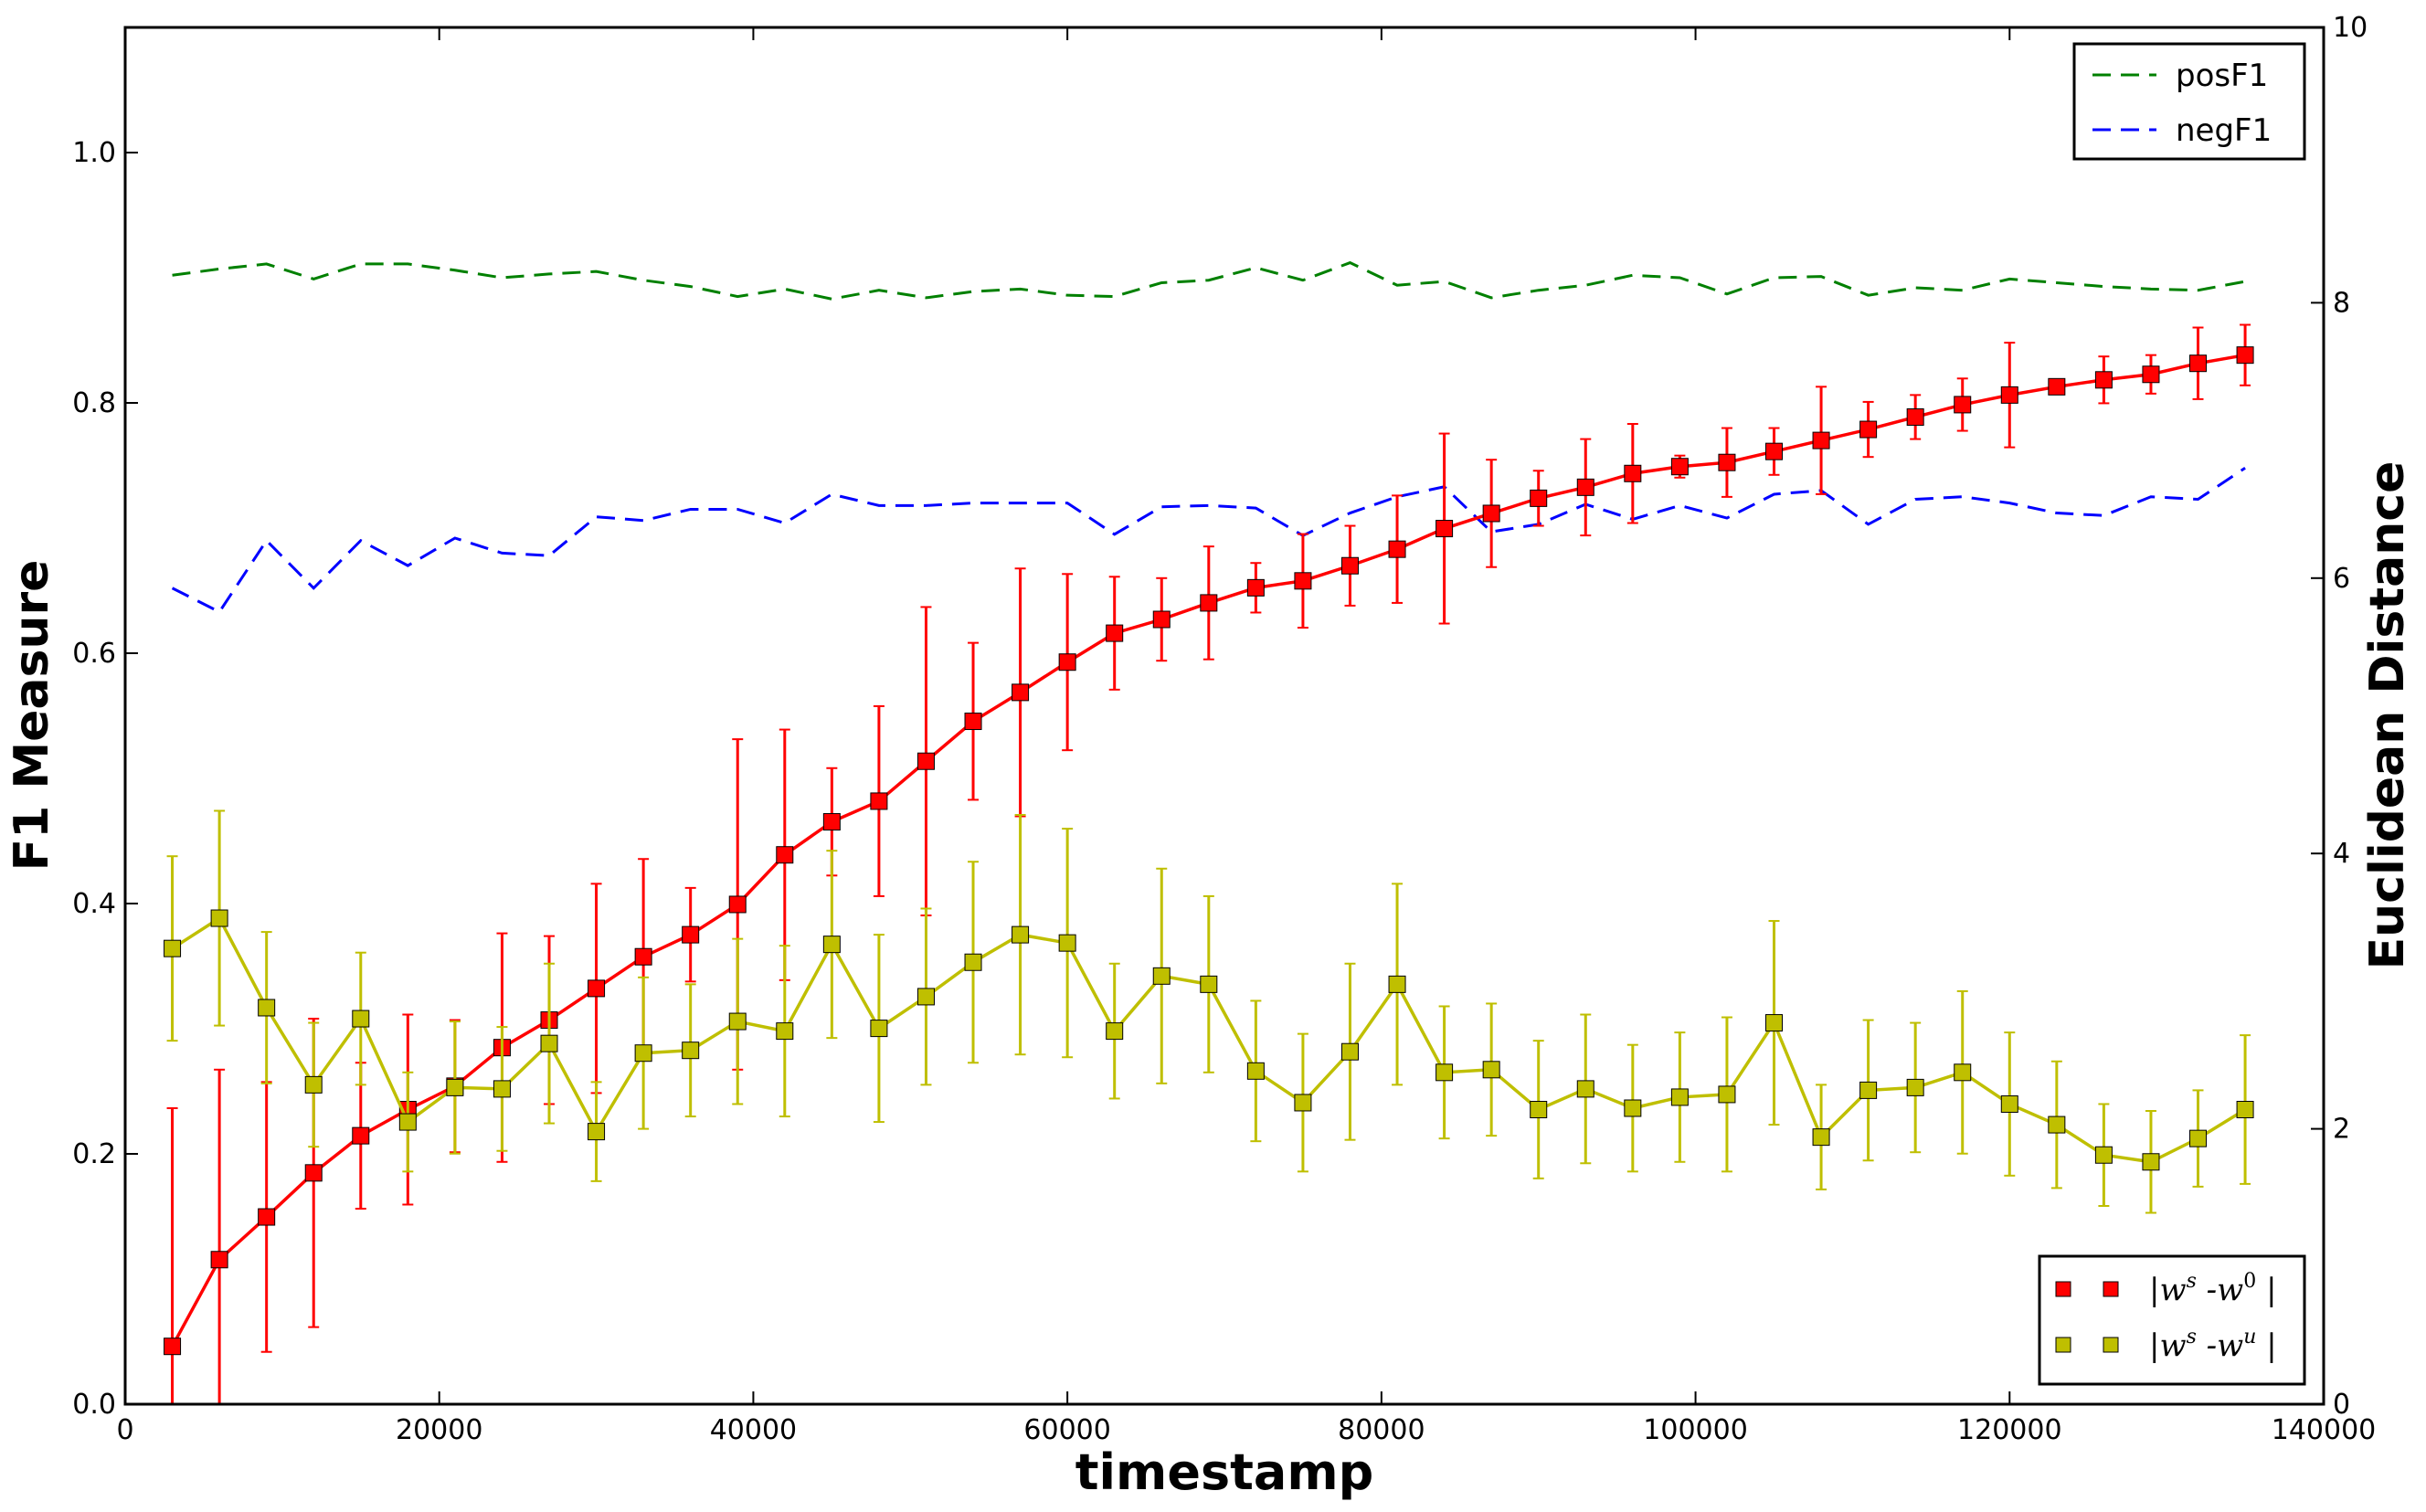 This screenshot has width=2426, height=1512. I want to click on x-tick-label: 100000, so click(1695, 1430).